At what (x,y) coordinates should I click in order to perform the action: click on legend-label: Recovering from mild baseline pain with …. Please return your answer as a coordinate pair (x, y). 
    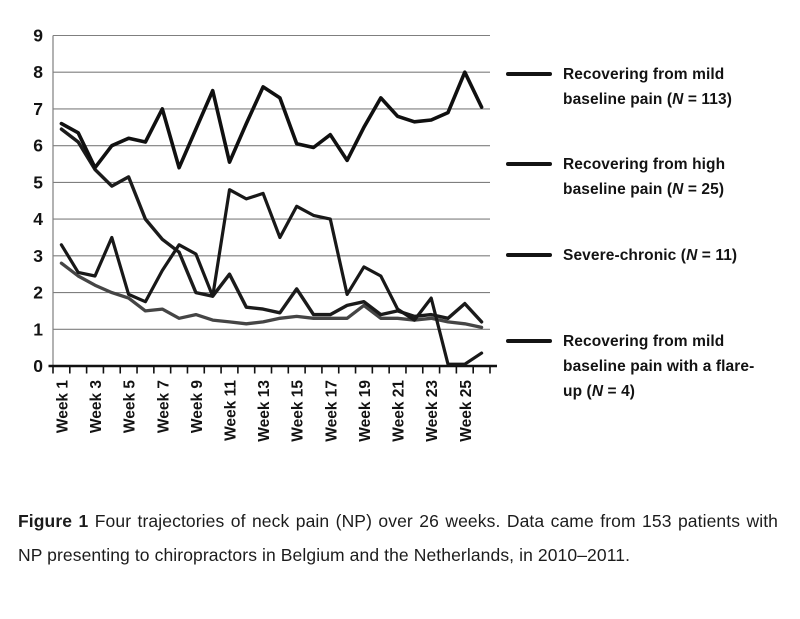
    Looking at the image, I should click on (659, 366).